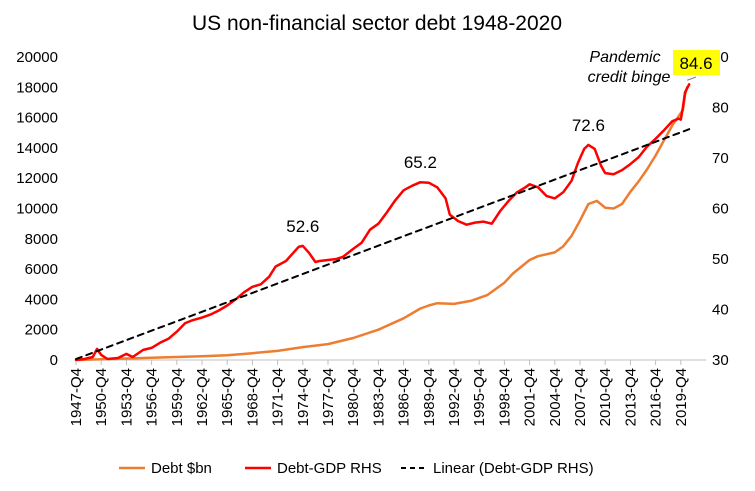 The image size is (755, 491). What do you see at coordinates (720, 209) in the screenshot?
I see `right-tick-label: 60` at bounding box center [720, 209].